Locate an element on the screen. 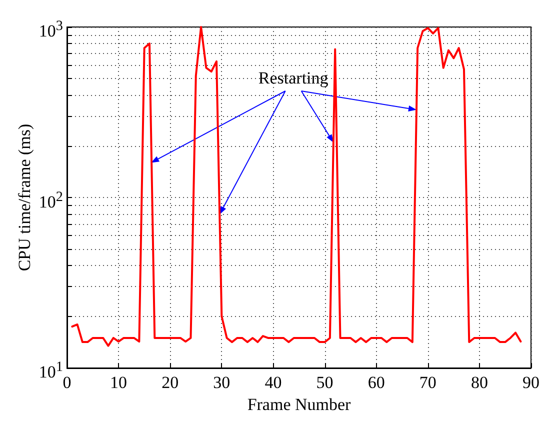 The image size is (551, 428). x-tick-label: 30 is located at coordinates (221, 382).